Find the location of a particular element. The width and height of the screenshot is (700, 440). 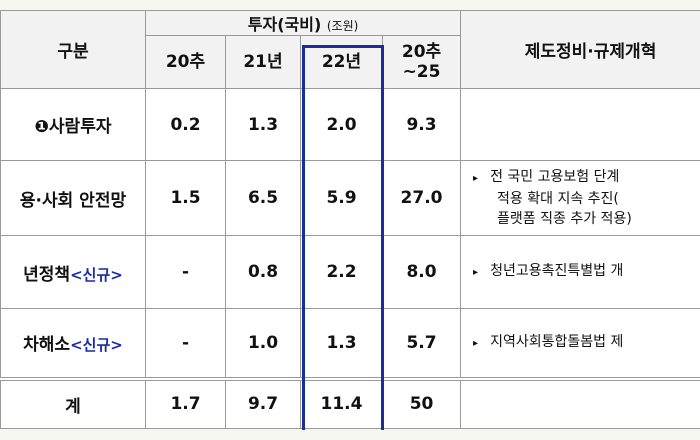

value-cell: 5.9 is located at coordinates (341, 198).